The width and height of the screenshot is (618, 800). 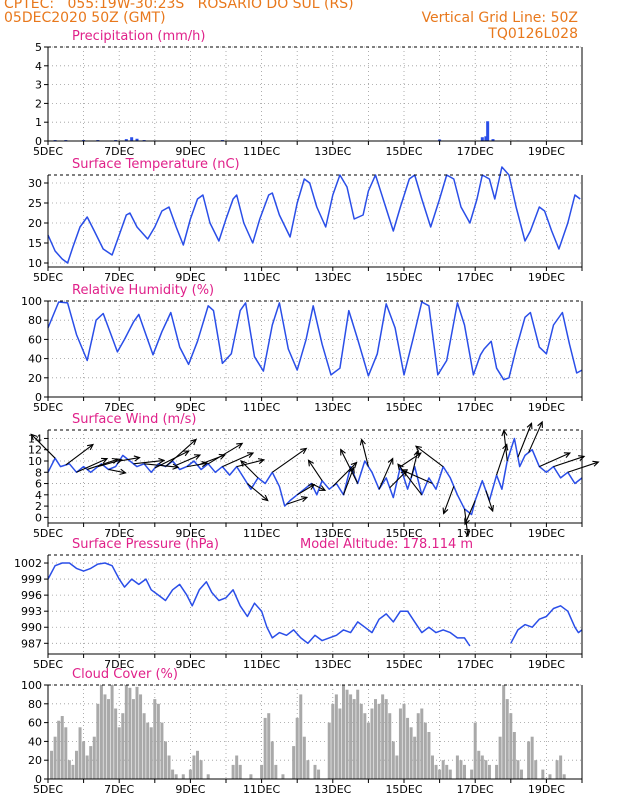 What do you see at coordinates (403, 664) in the screenshot?
I see `pressure-xtick-label: 15DEC` at bounding box center [403, 664].